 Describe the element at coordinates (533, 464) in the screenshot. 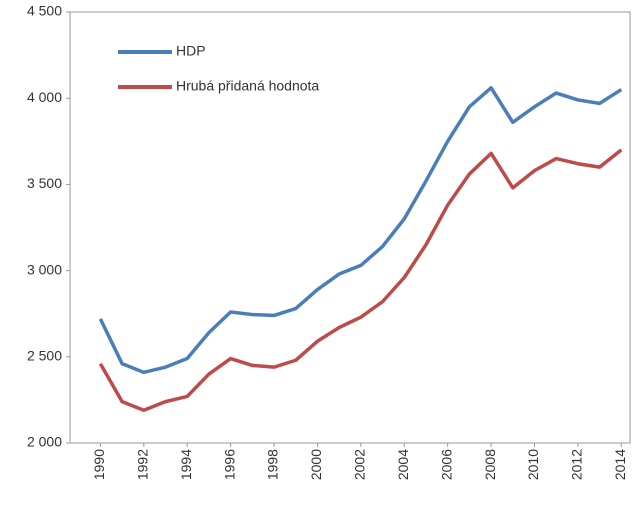

I see `x-tick-label: 2010` at that location.